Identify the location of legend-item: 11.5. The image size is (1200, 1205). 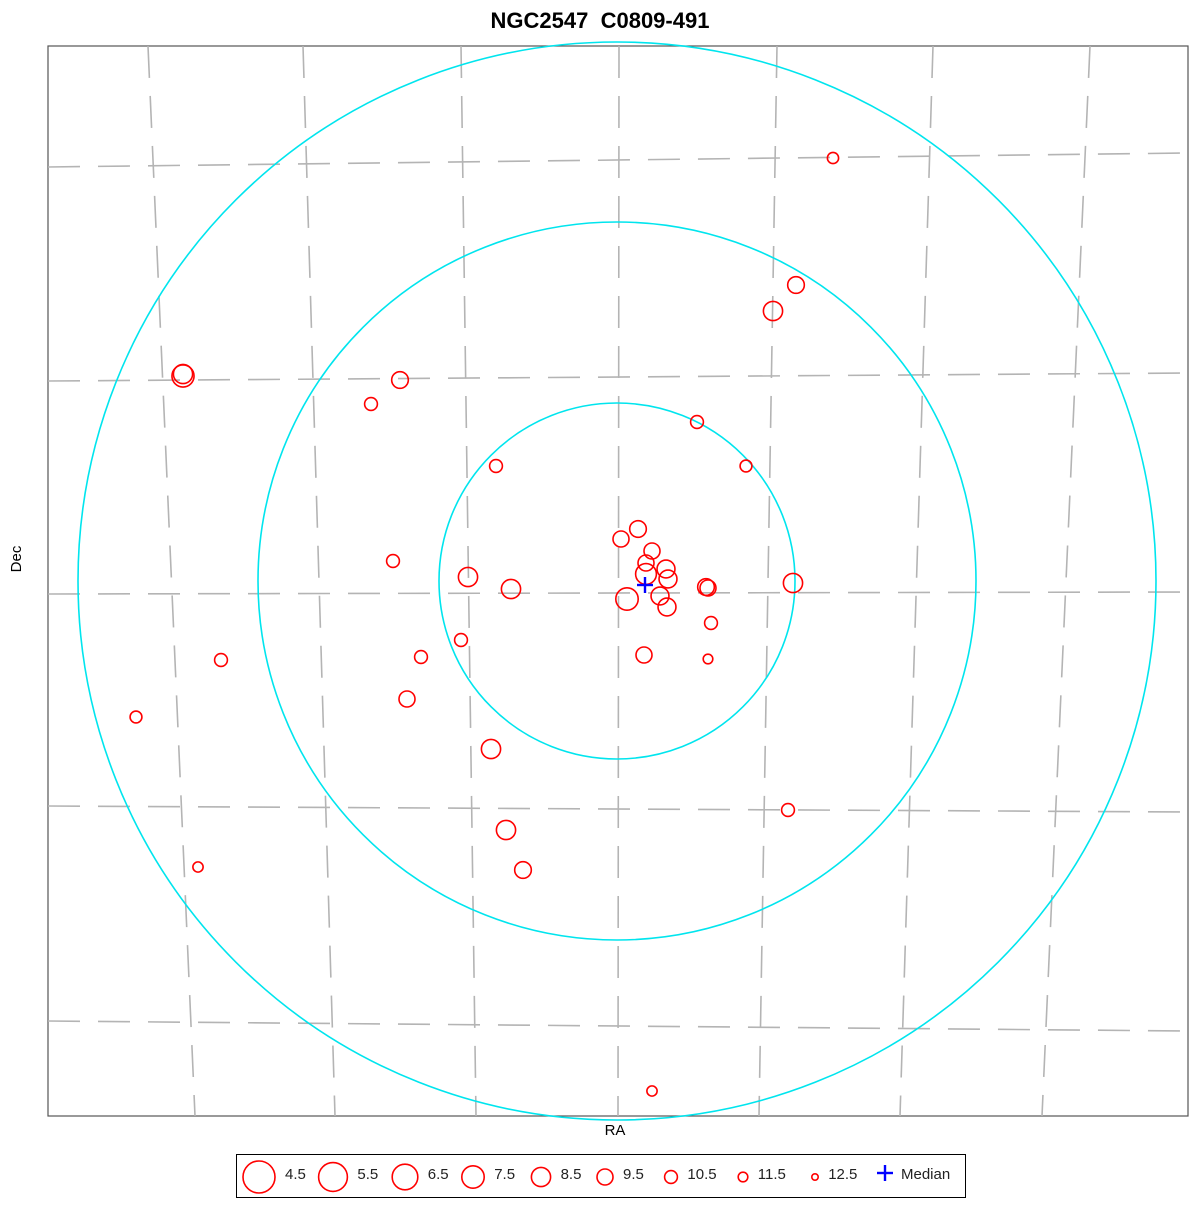
(761, 1174).